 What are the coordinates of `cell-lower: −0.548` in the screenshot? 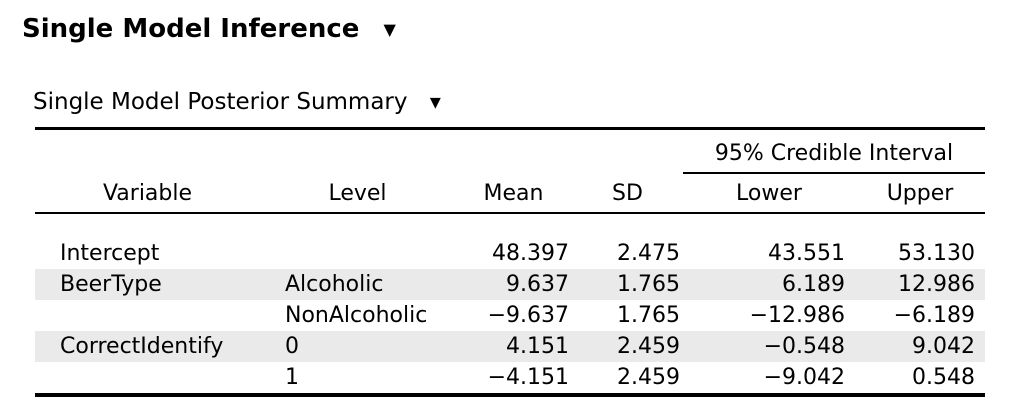 It's located at (804, 346).